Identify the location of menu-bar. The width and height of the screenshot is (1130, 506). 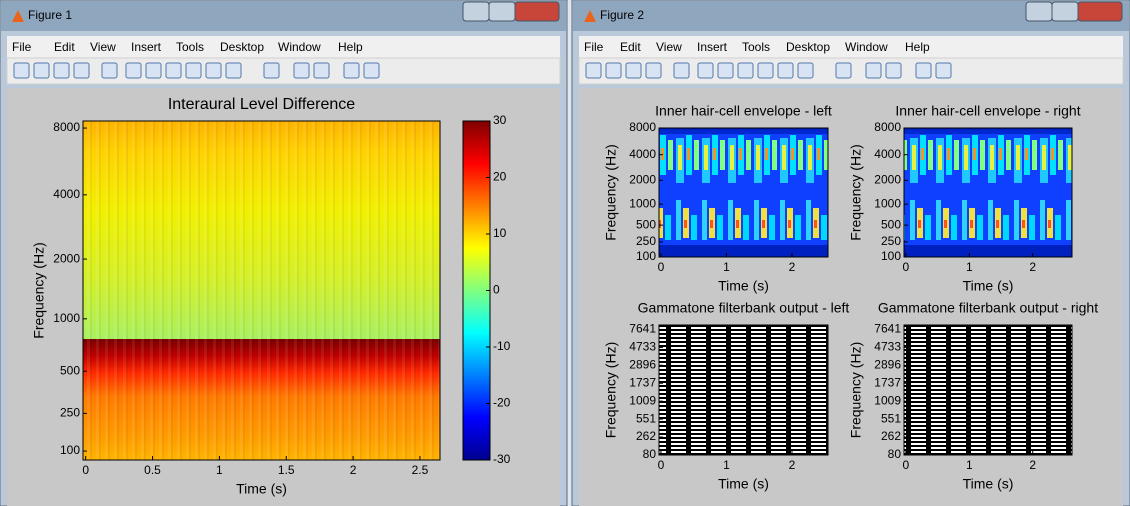
(851, 47).